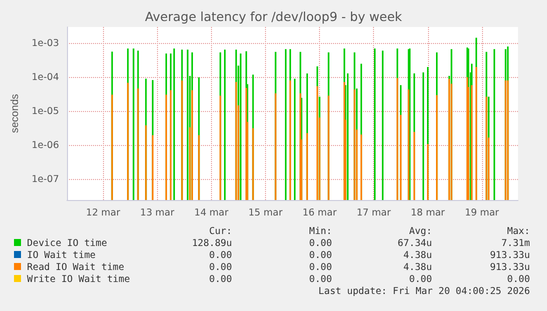 The height and width of the screenshot is (311, 547). Describe the element at coordinates (518, 232) in the screenshot. I see `text: Max:` at that location.